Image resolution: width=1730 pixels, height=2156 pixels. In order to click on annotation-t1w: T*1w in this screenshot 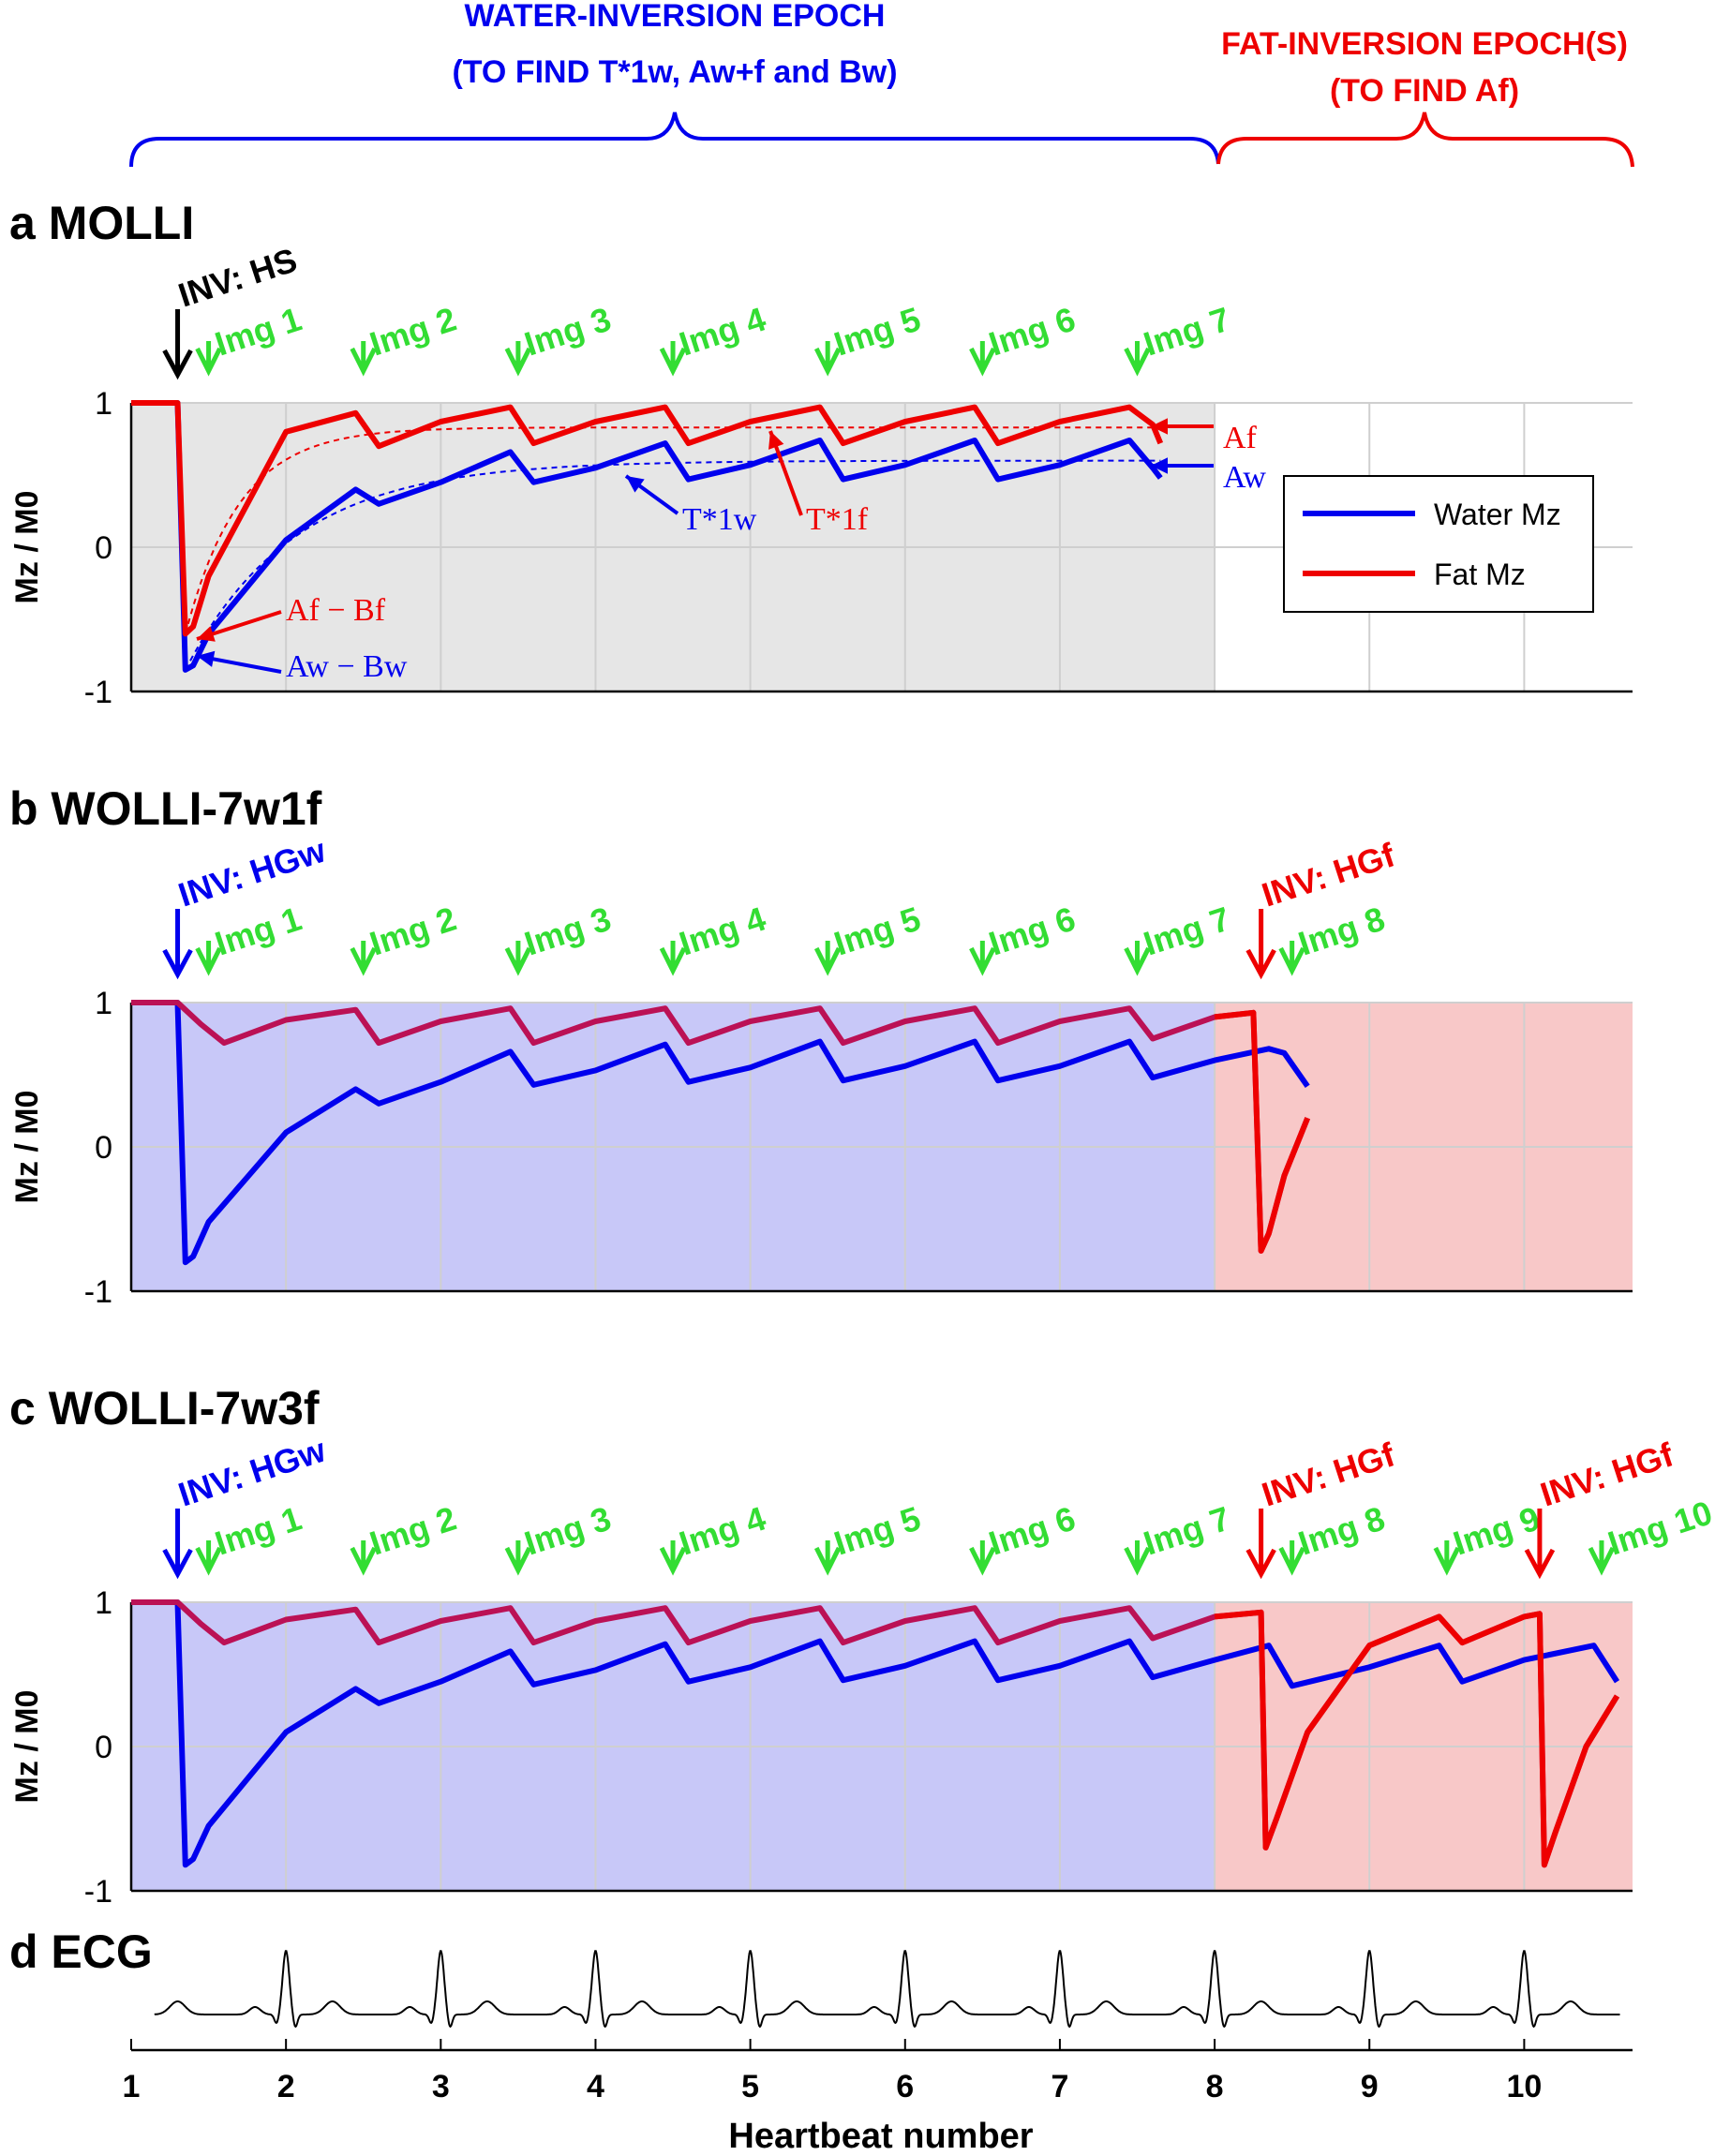, I will do `click(719, 520)`.